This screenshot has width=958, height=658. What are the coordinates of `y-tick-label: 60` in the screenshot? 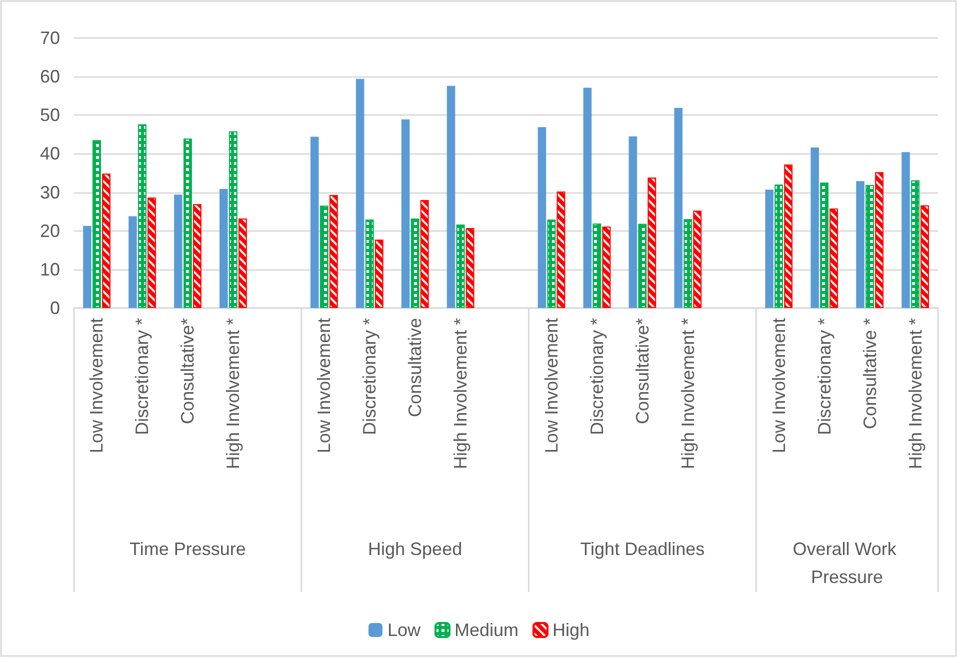 It's located at (50, 76).